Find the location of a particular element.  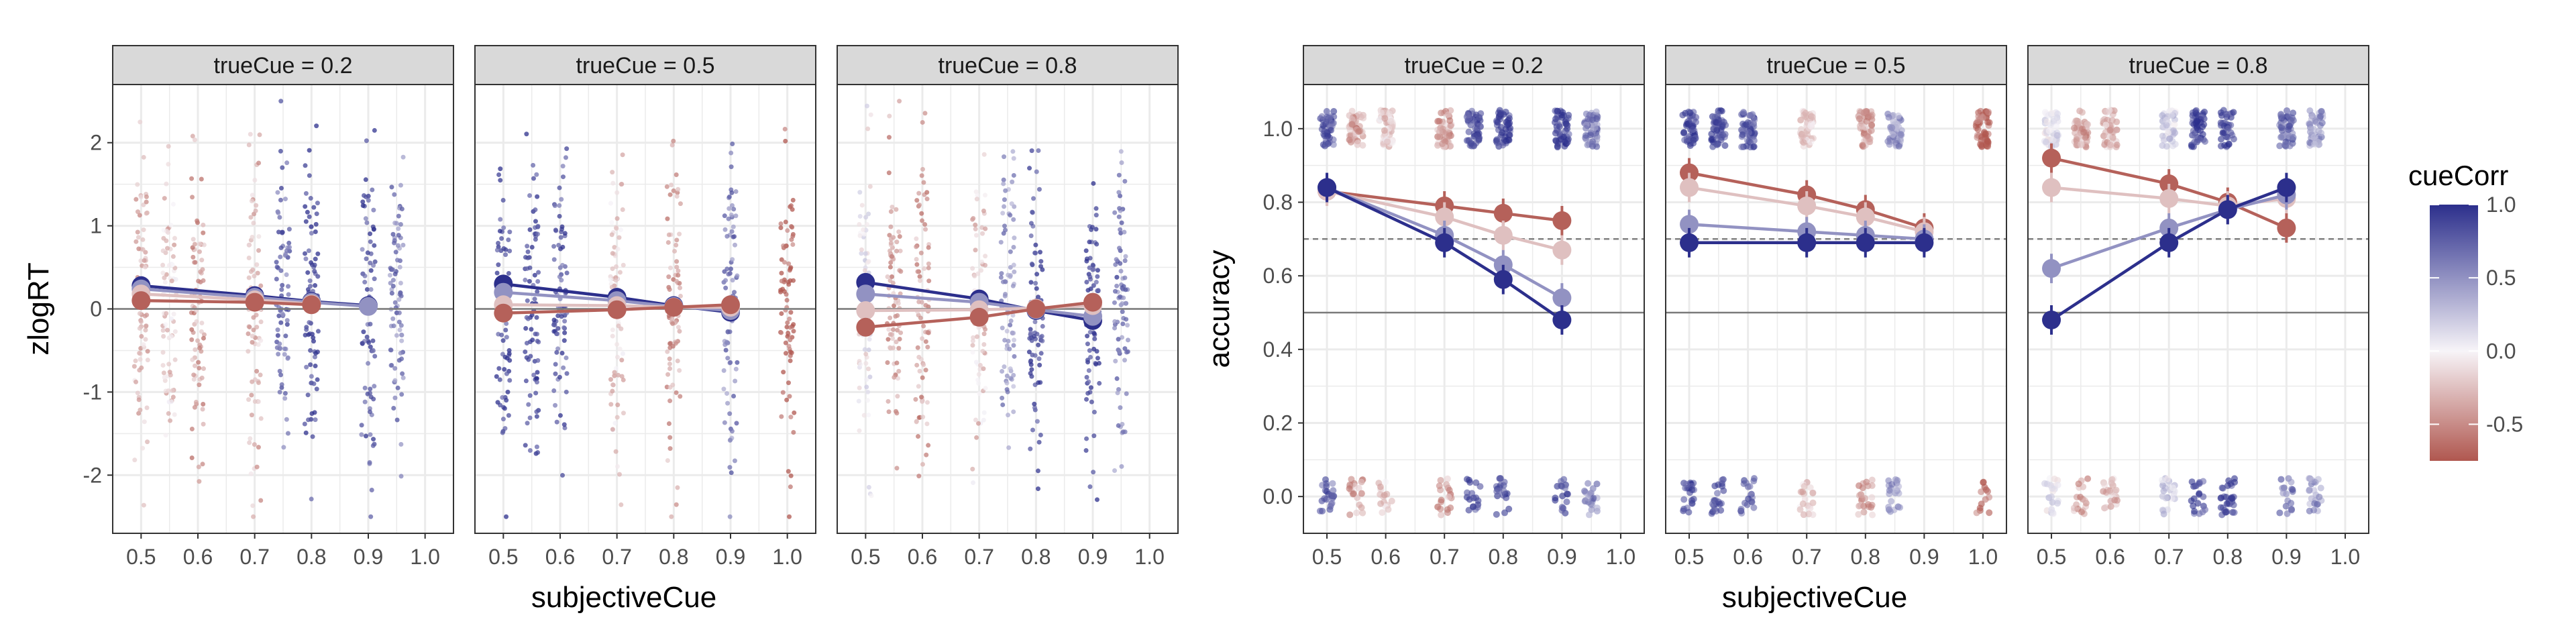

x-tick-label: 0.5 is located at coordinates (503, 557).